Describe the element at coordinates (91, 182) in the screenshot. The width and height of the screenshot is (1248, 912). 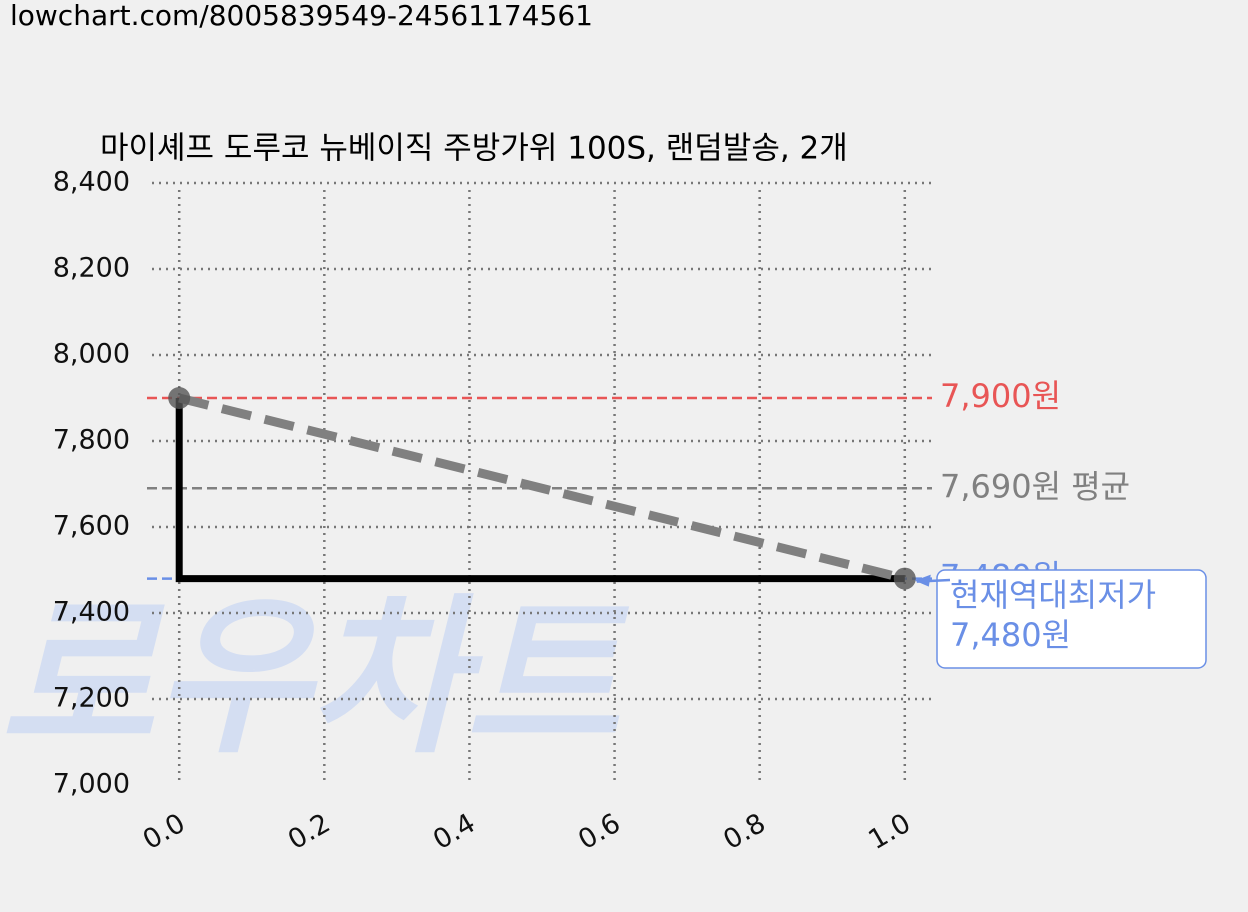
I see `y-tick-label: 8,400` at that location.